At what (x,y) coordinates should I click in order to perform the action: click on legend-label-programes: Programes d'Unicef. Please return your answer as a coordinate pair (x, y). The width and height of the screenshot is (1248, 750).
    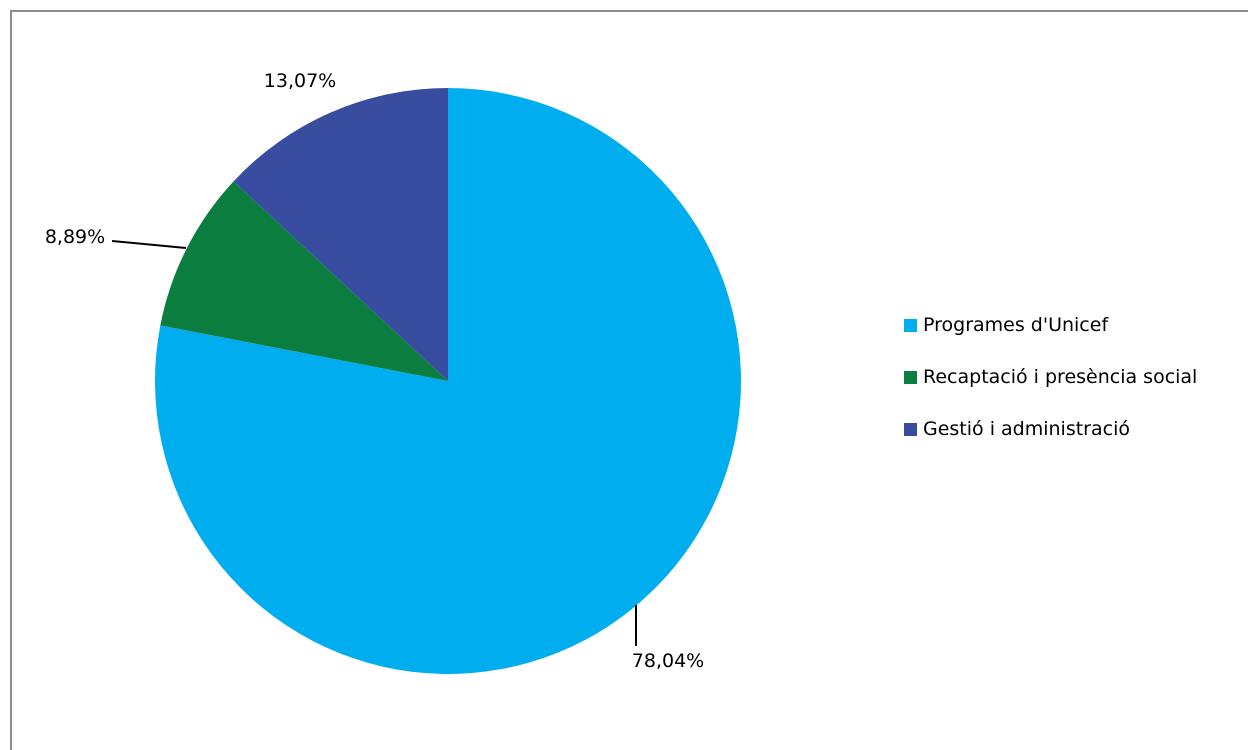
    Looking at the image, I should click on (1016, 325).